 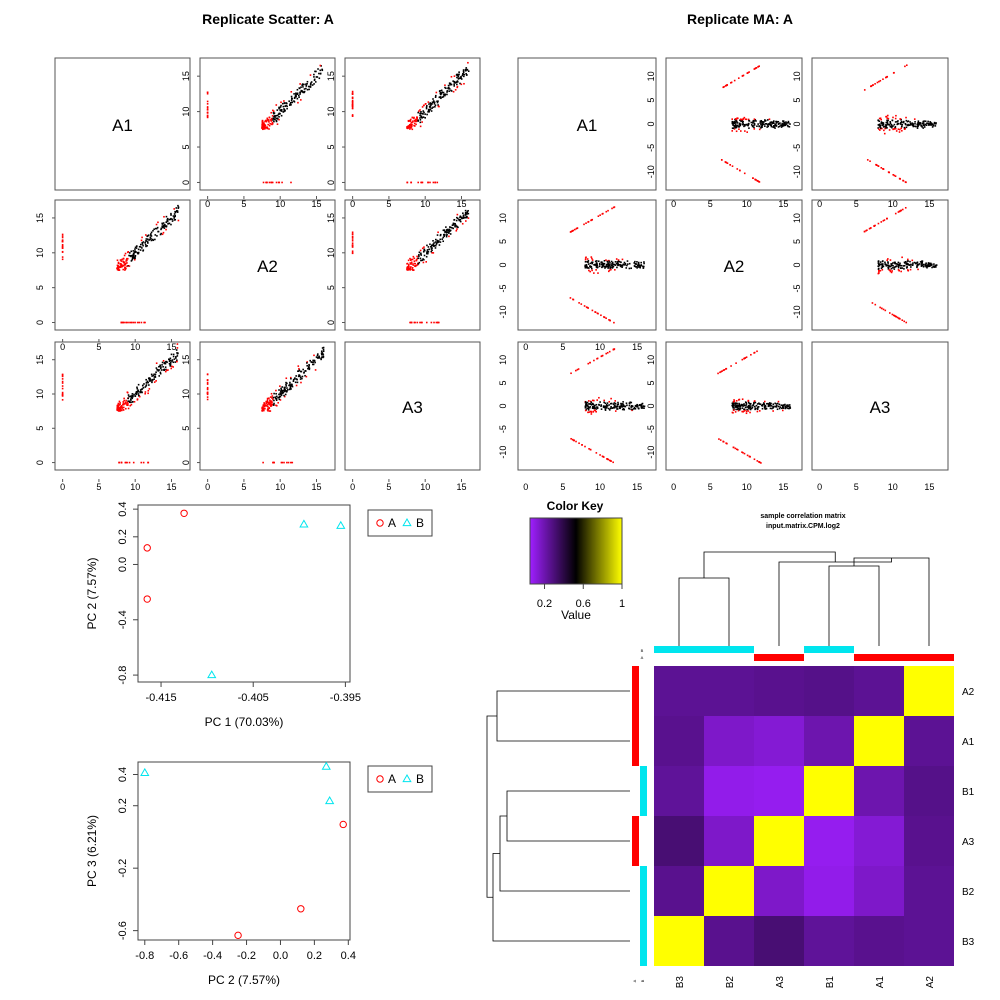 What do you see at coordinates (412, 406) in the screenshot?
I see `scatter-panel-A3-A3: A3` at bounding box center [412, 406].